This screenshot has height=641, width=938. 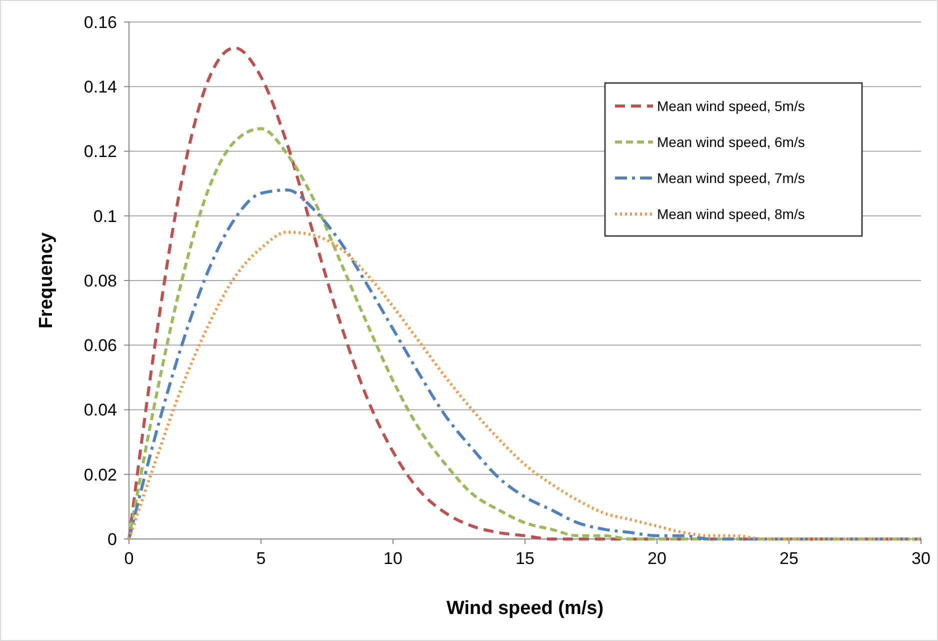 I want to click on x-tick-label: 10, so click(x=393, y=558).